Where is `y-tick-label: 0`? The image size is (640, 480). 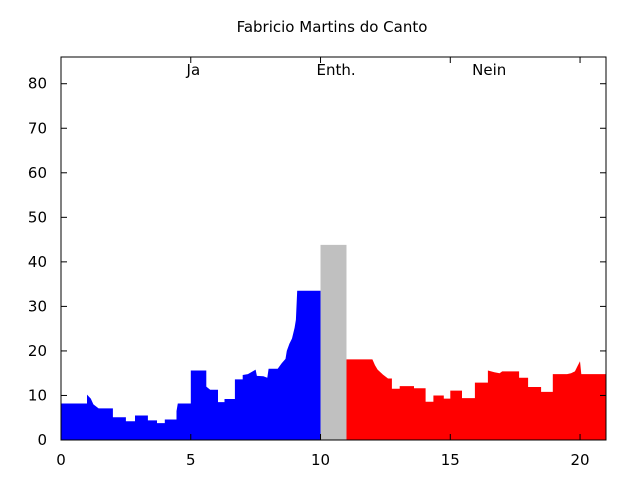 y-tick-label: 0 is located at coordinates (42, 440).